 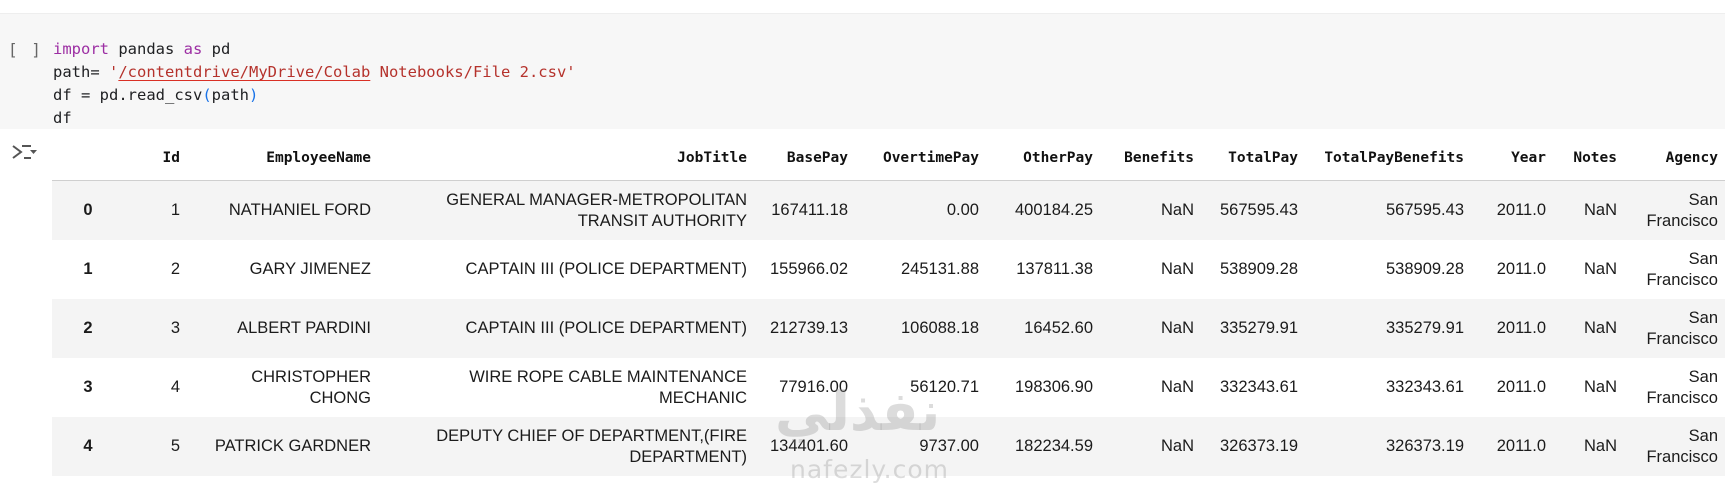 I want to click on table-cell: 245131.88, so click(x=940, y=269).